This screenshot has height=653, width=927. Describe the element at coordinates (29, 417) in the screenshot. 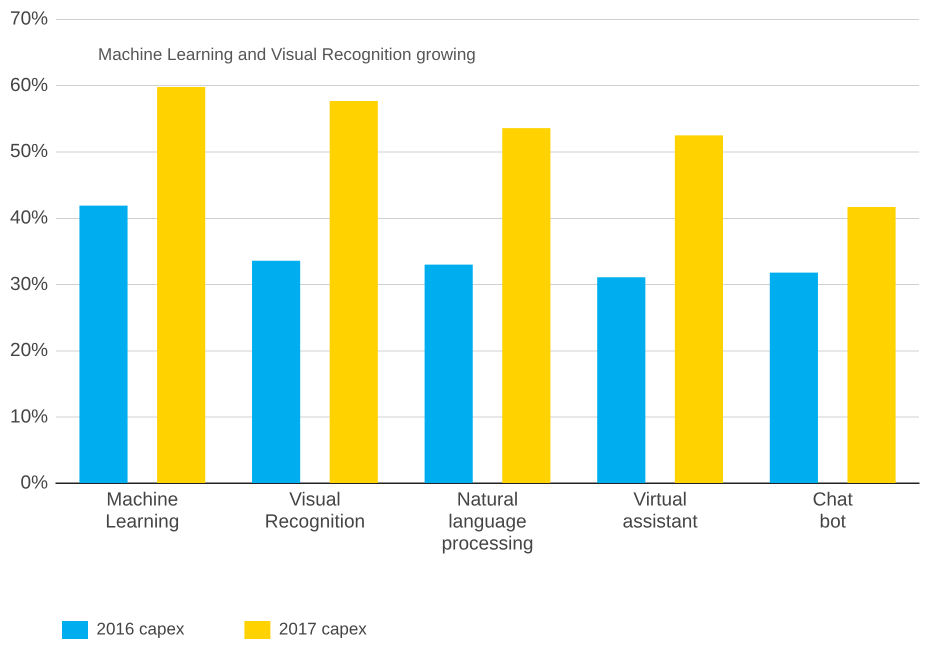

I see `y-tick-label: 10%` at that location.